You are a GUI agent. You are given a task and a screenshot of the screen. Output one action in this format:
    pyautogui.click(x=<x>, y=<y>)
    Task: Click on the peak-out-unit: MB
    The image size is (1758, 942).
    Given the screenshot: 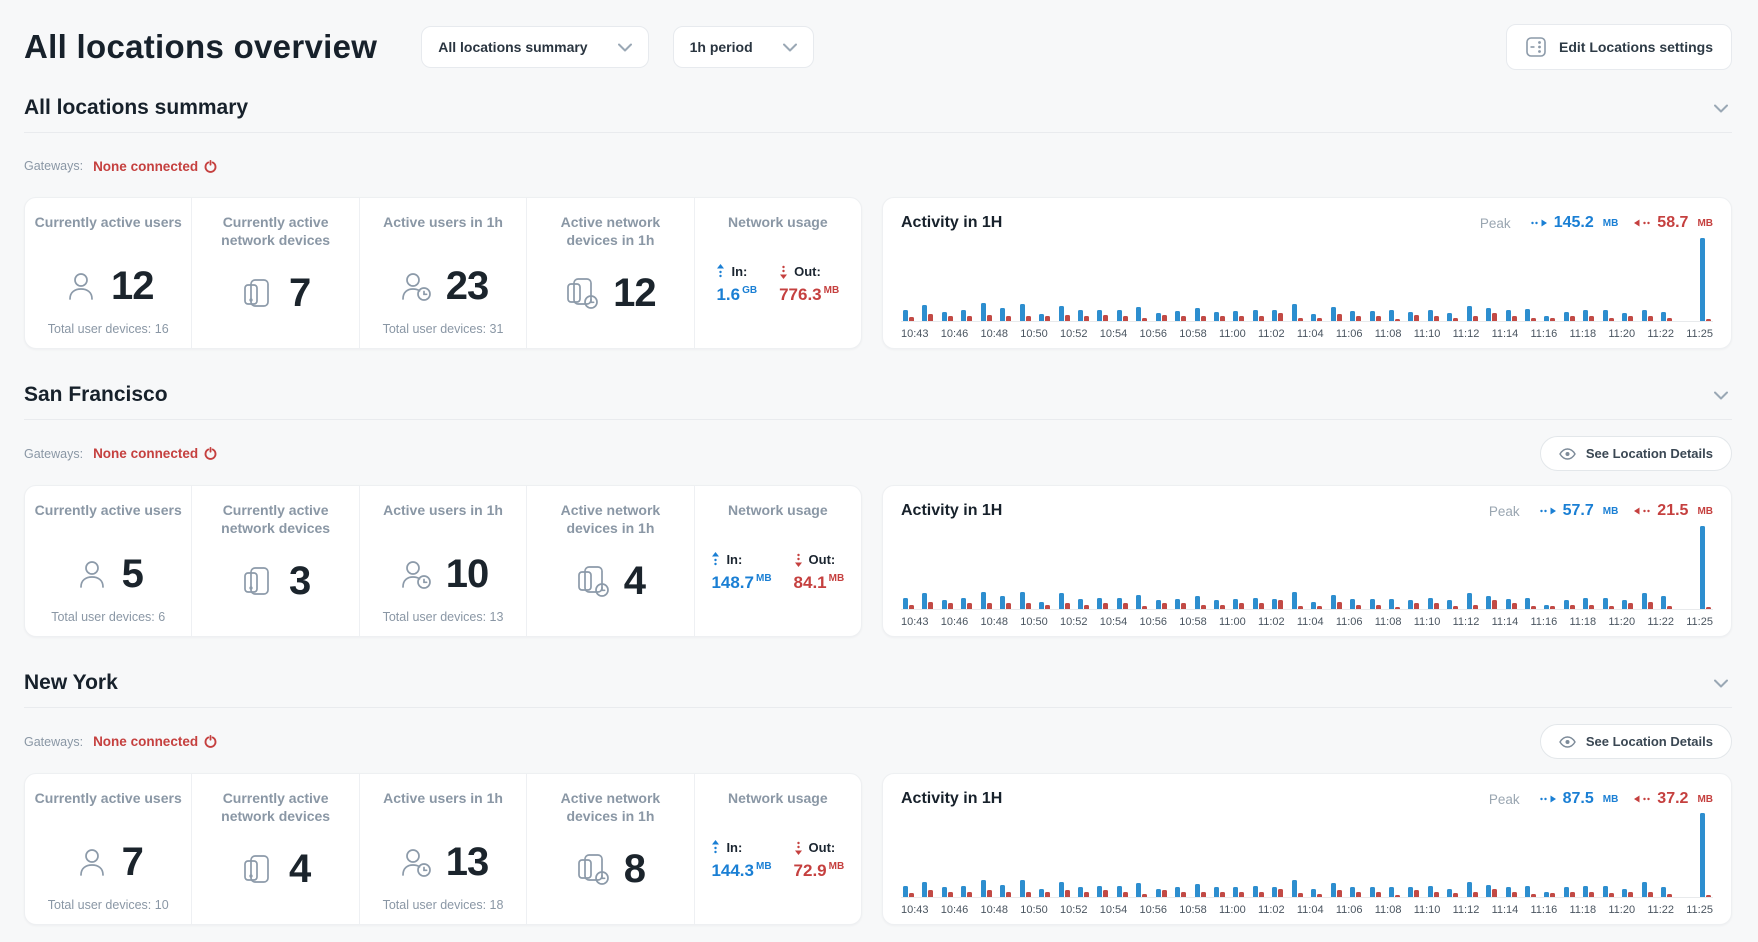 What is the action you would take?
    pyautogui.click(x=1705, y=799)
    